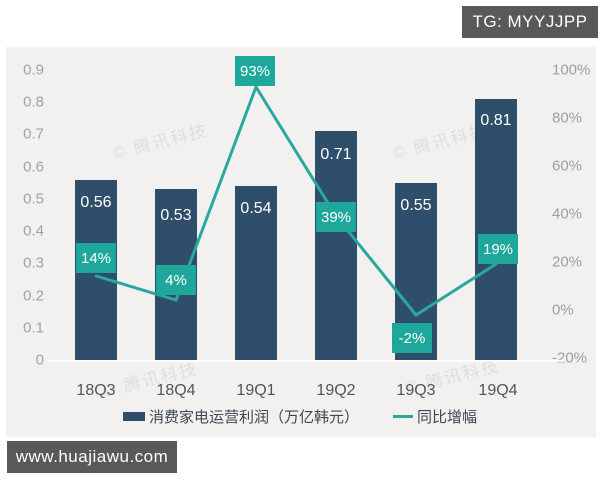  What do you see at coordinates (33, 102) in the screenshot?
I see `left-axis-tick: 0.8` at bounding box center [33, 102].